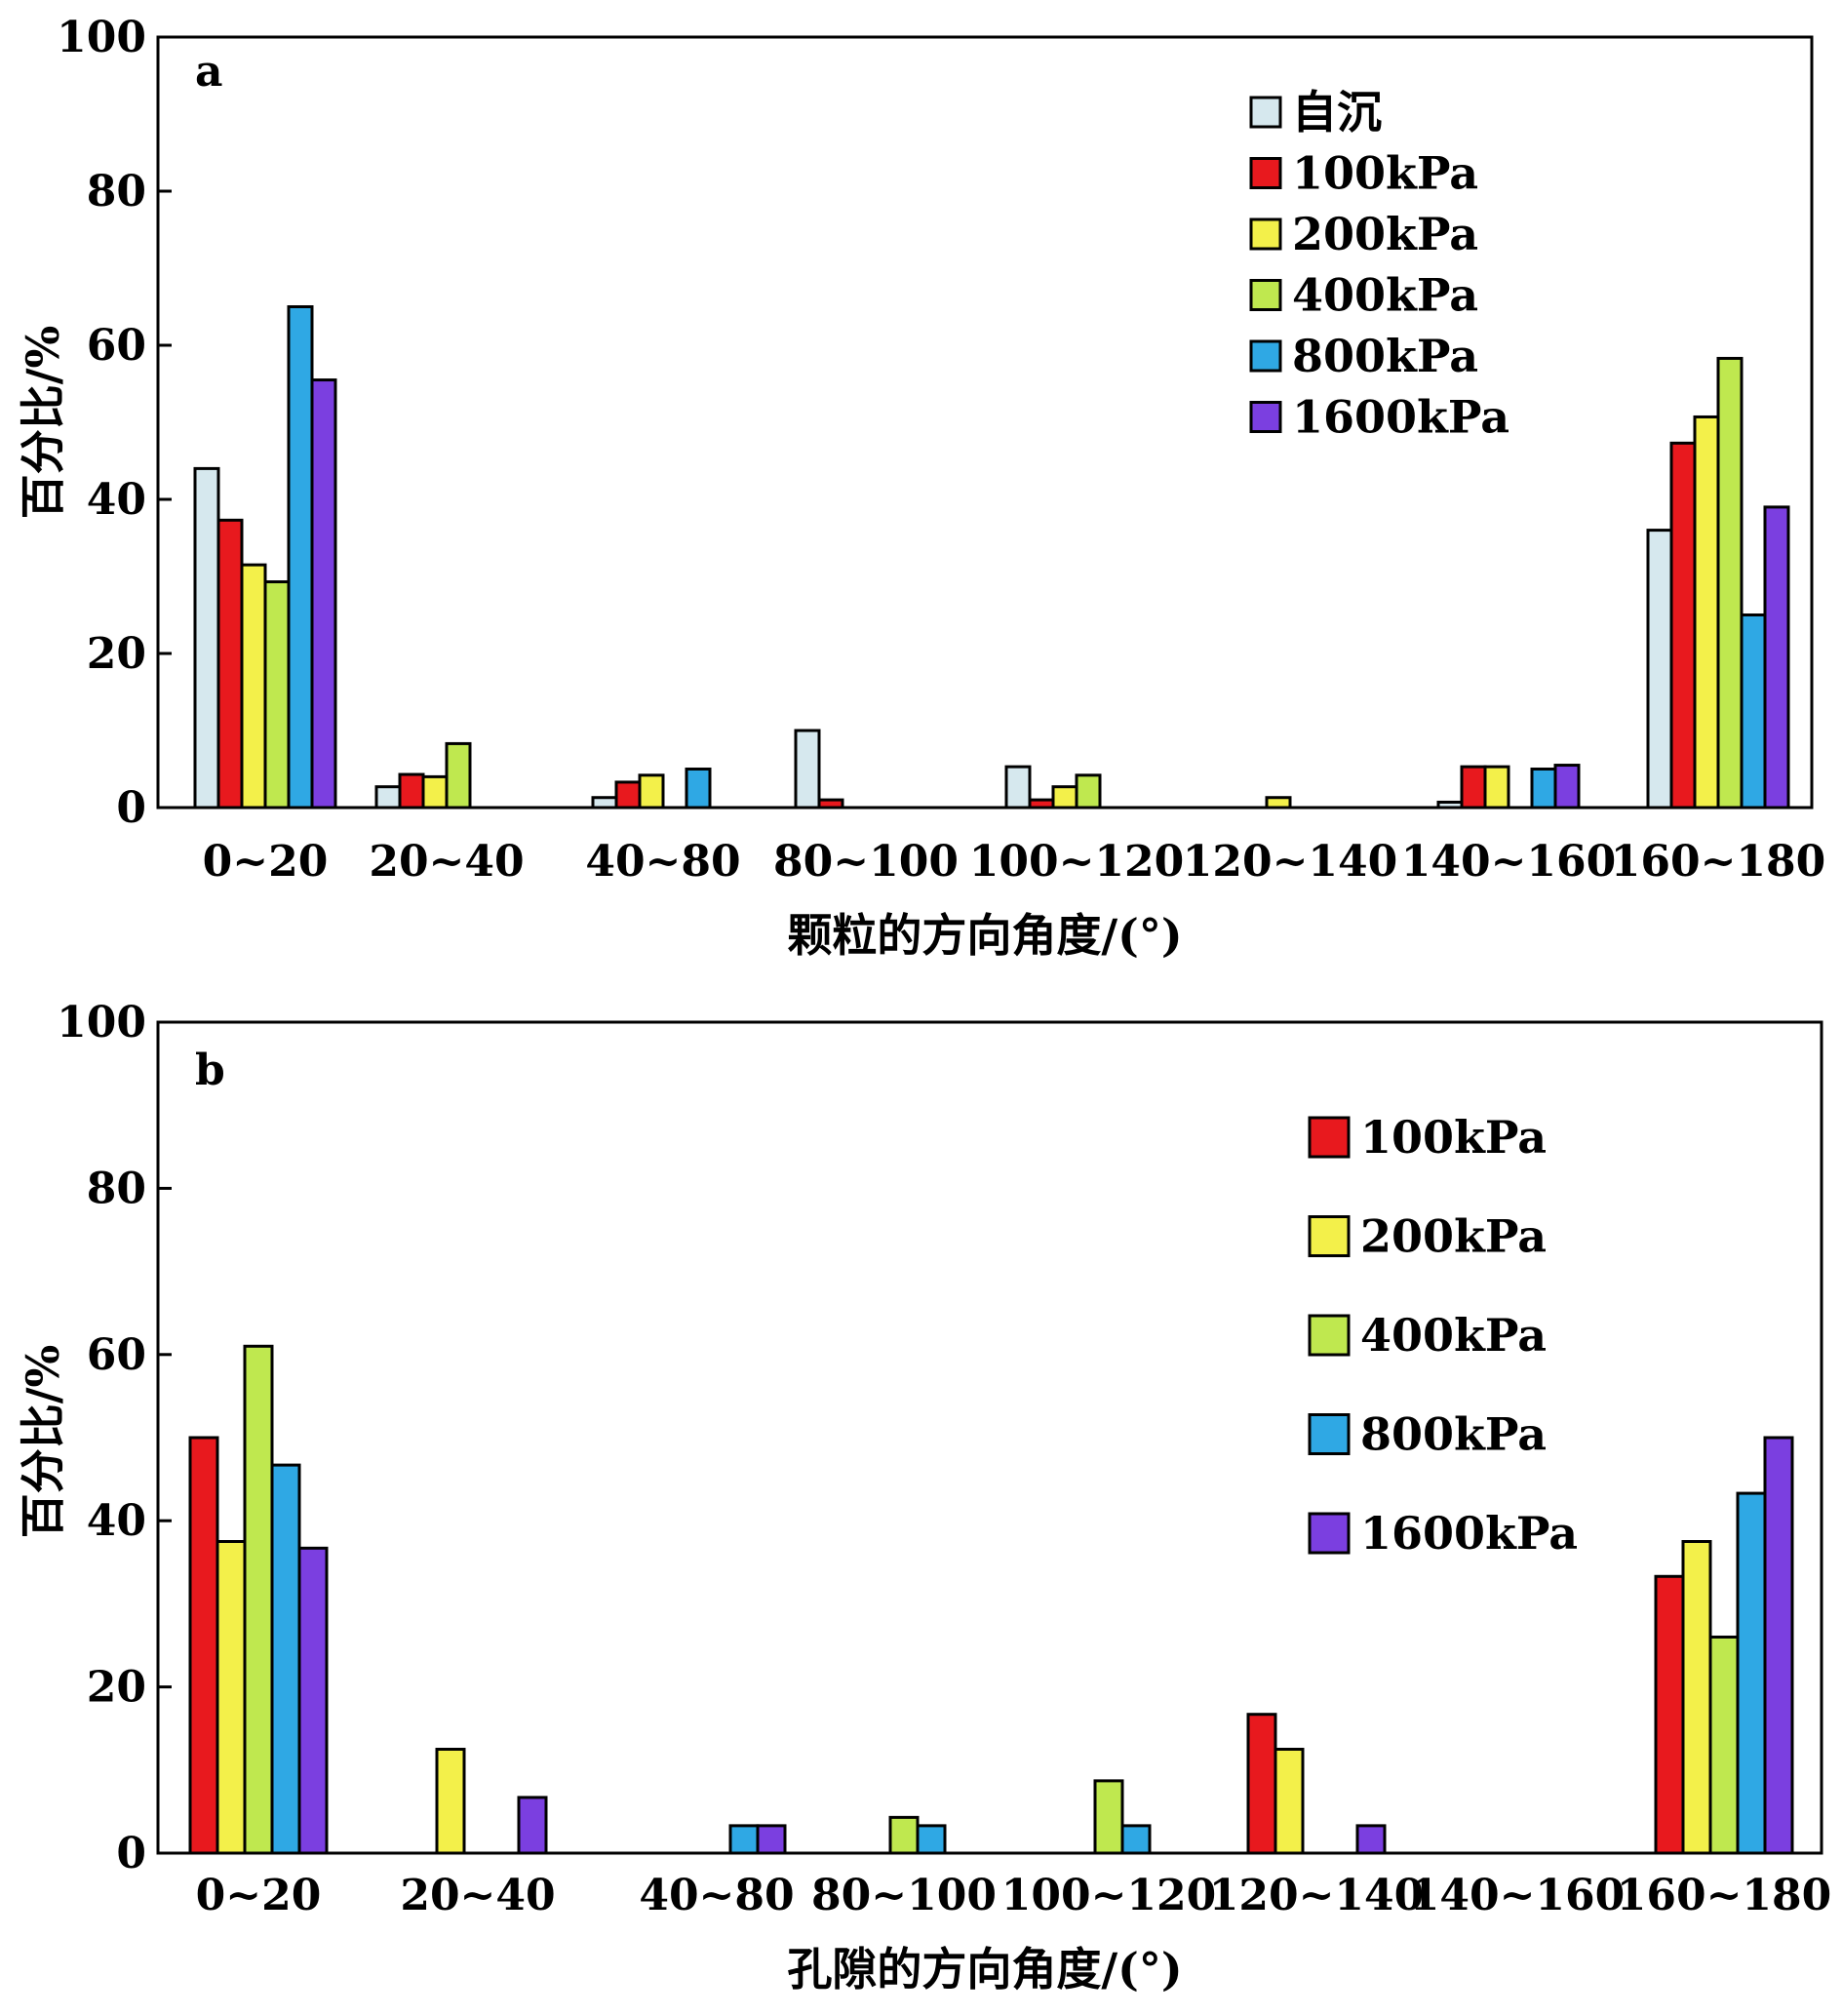 The height and width of the screenshot is (2016, 1842). Describe the element at coordinates (1454, 1236) in the screenshot. I see `legend-label: 200kPa` at that location.